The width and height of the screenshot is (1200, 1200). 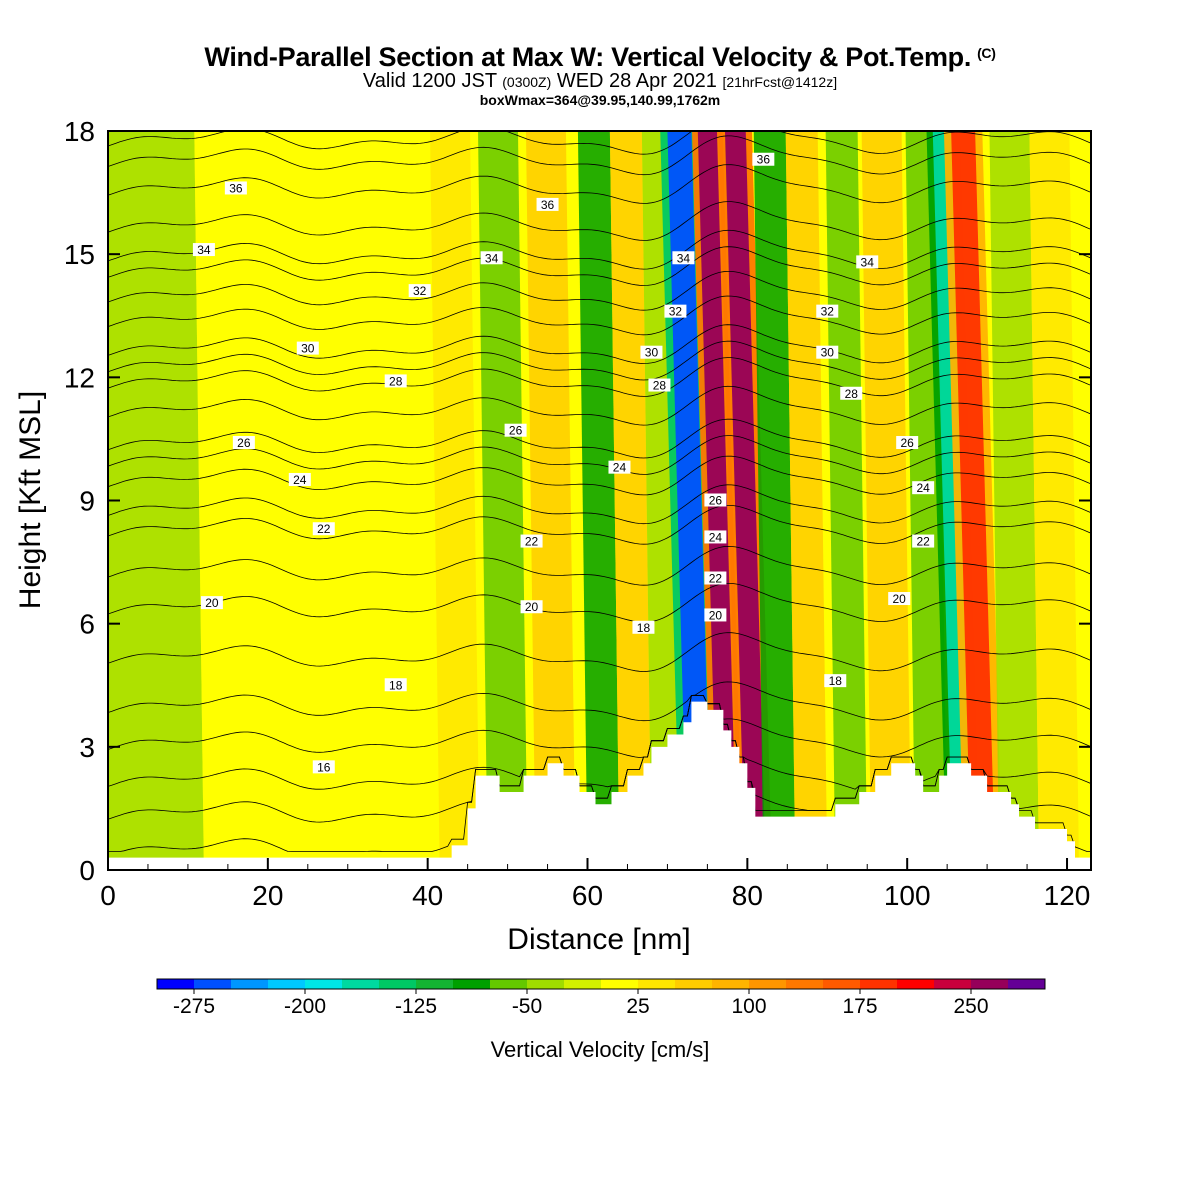 What do you see at coordinates (747, 895) in the screenshot?
I see `x-tick-label: 80` at bounding box center [747, 895].